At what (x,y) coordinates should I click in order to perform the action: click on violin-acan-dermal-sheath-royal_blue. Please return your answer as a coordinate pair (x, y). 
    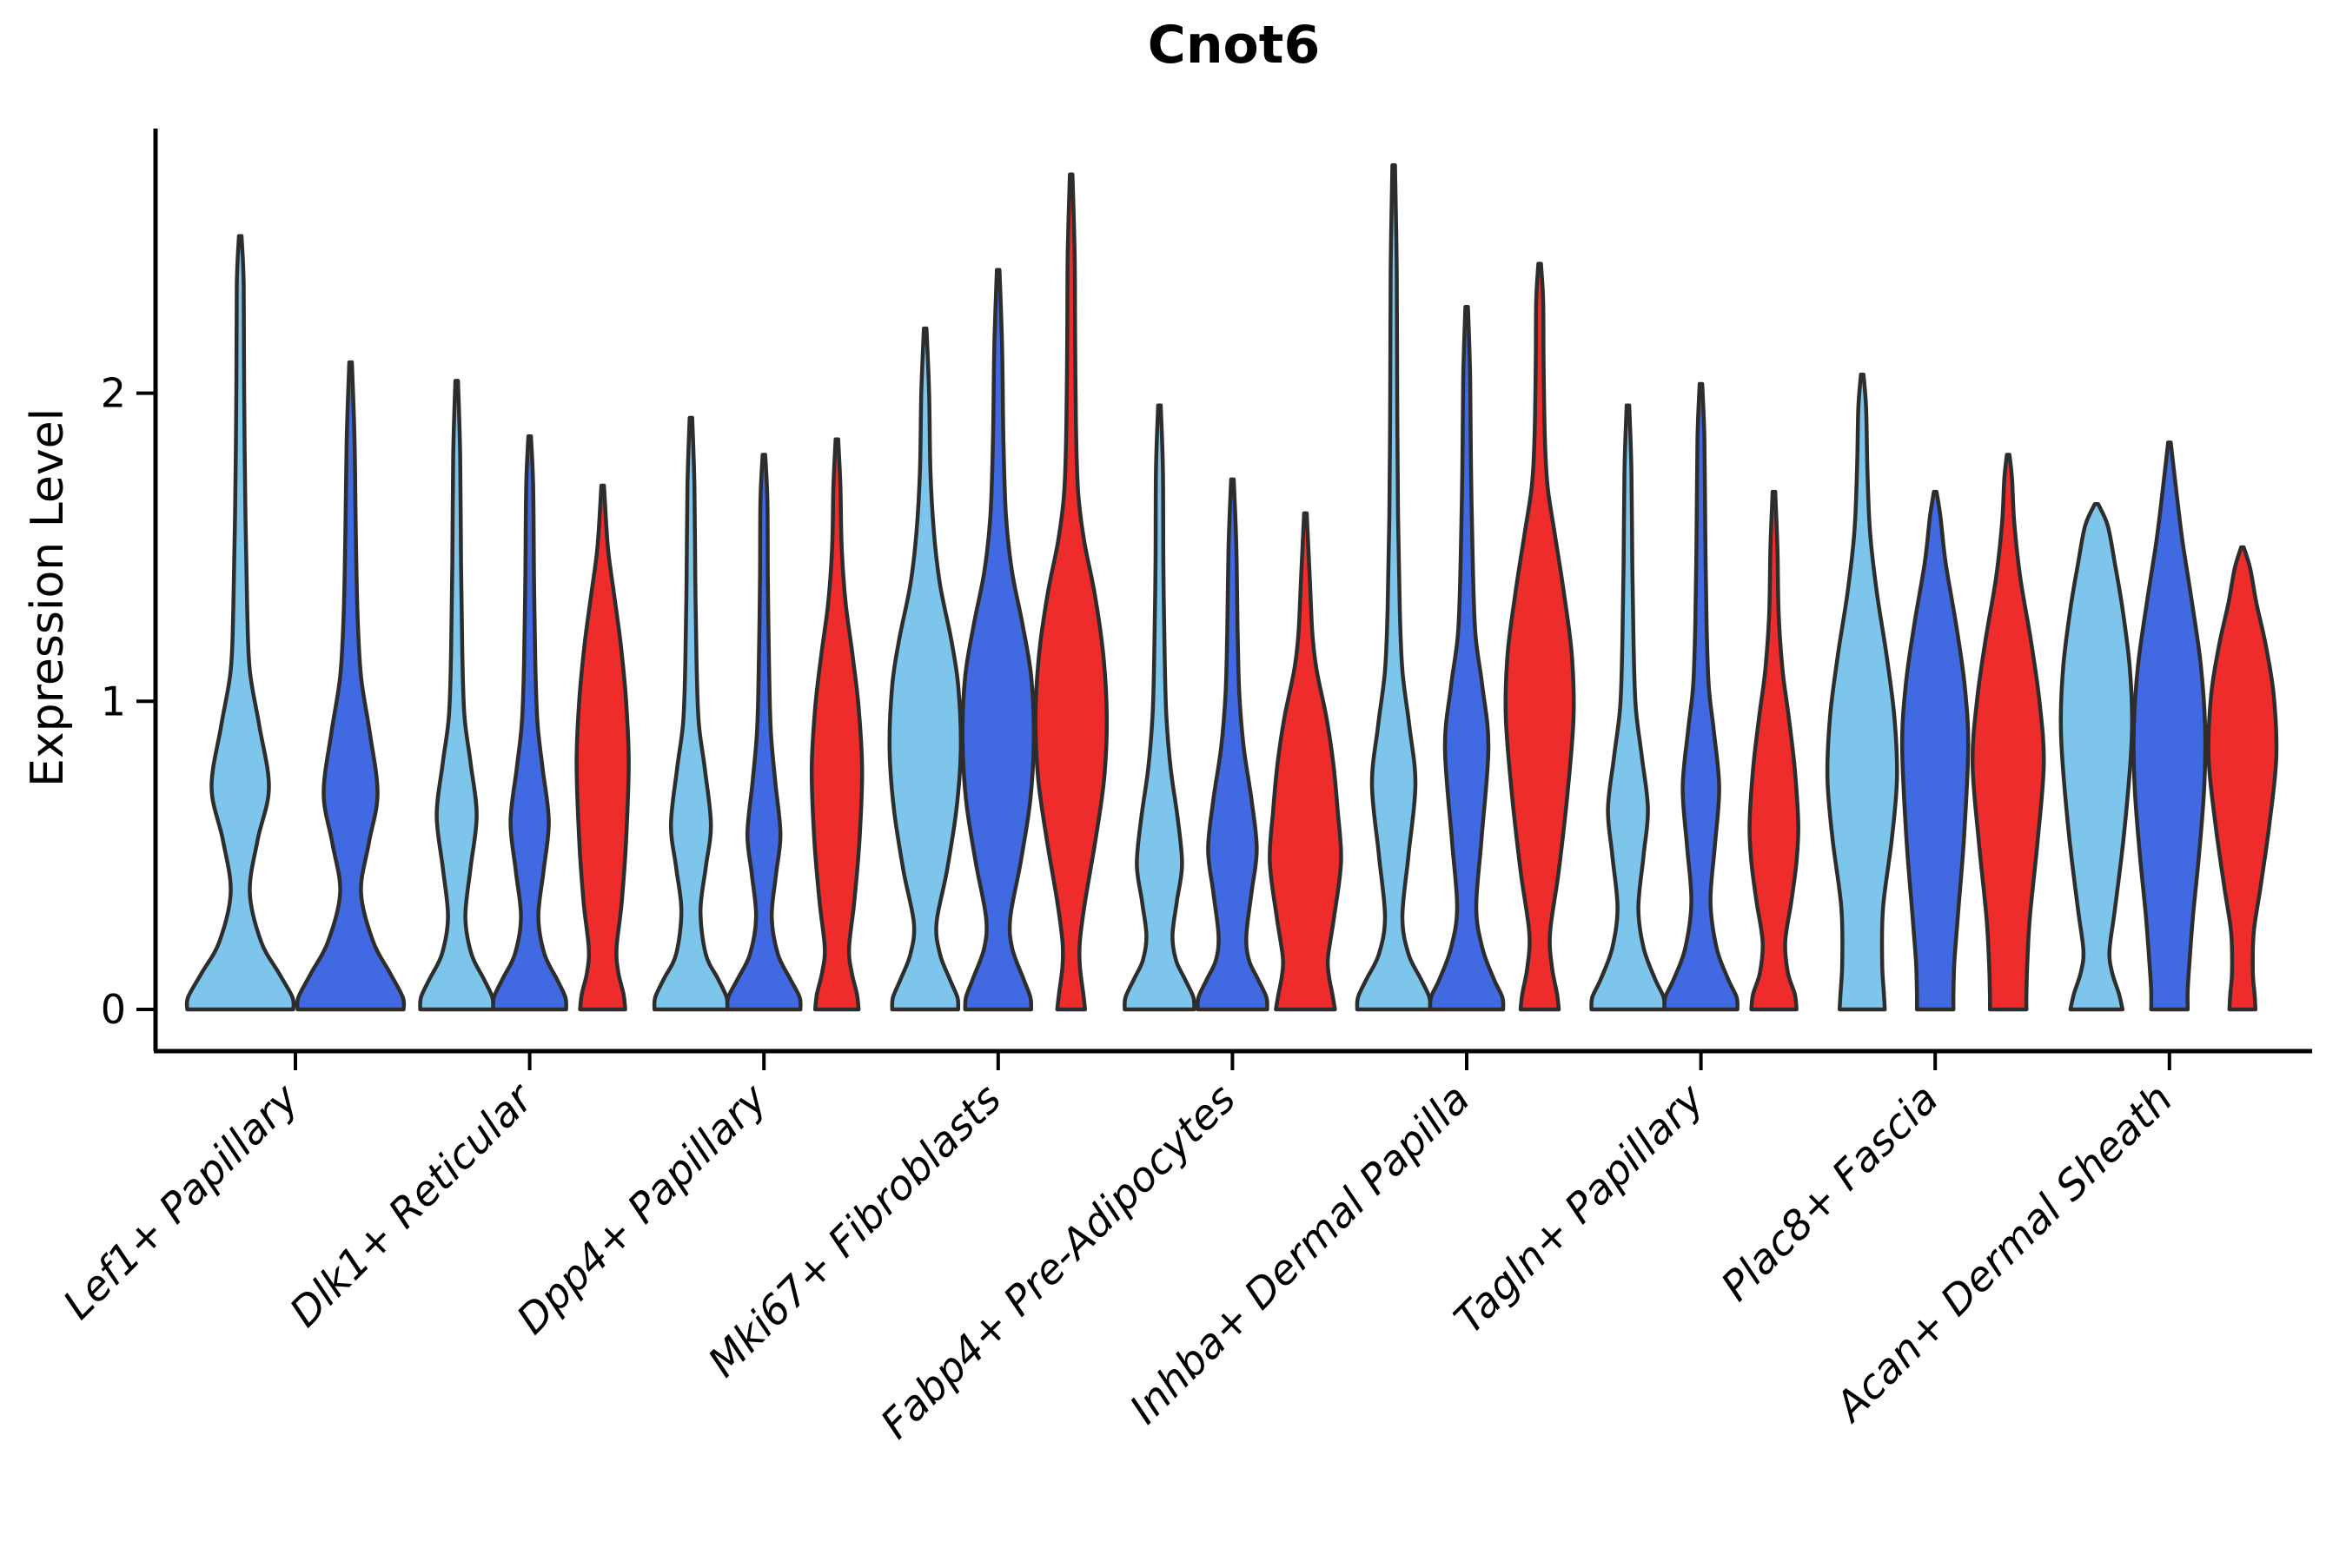
    Looking at the image, I should click on (2169, 726).